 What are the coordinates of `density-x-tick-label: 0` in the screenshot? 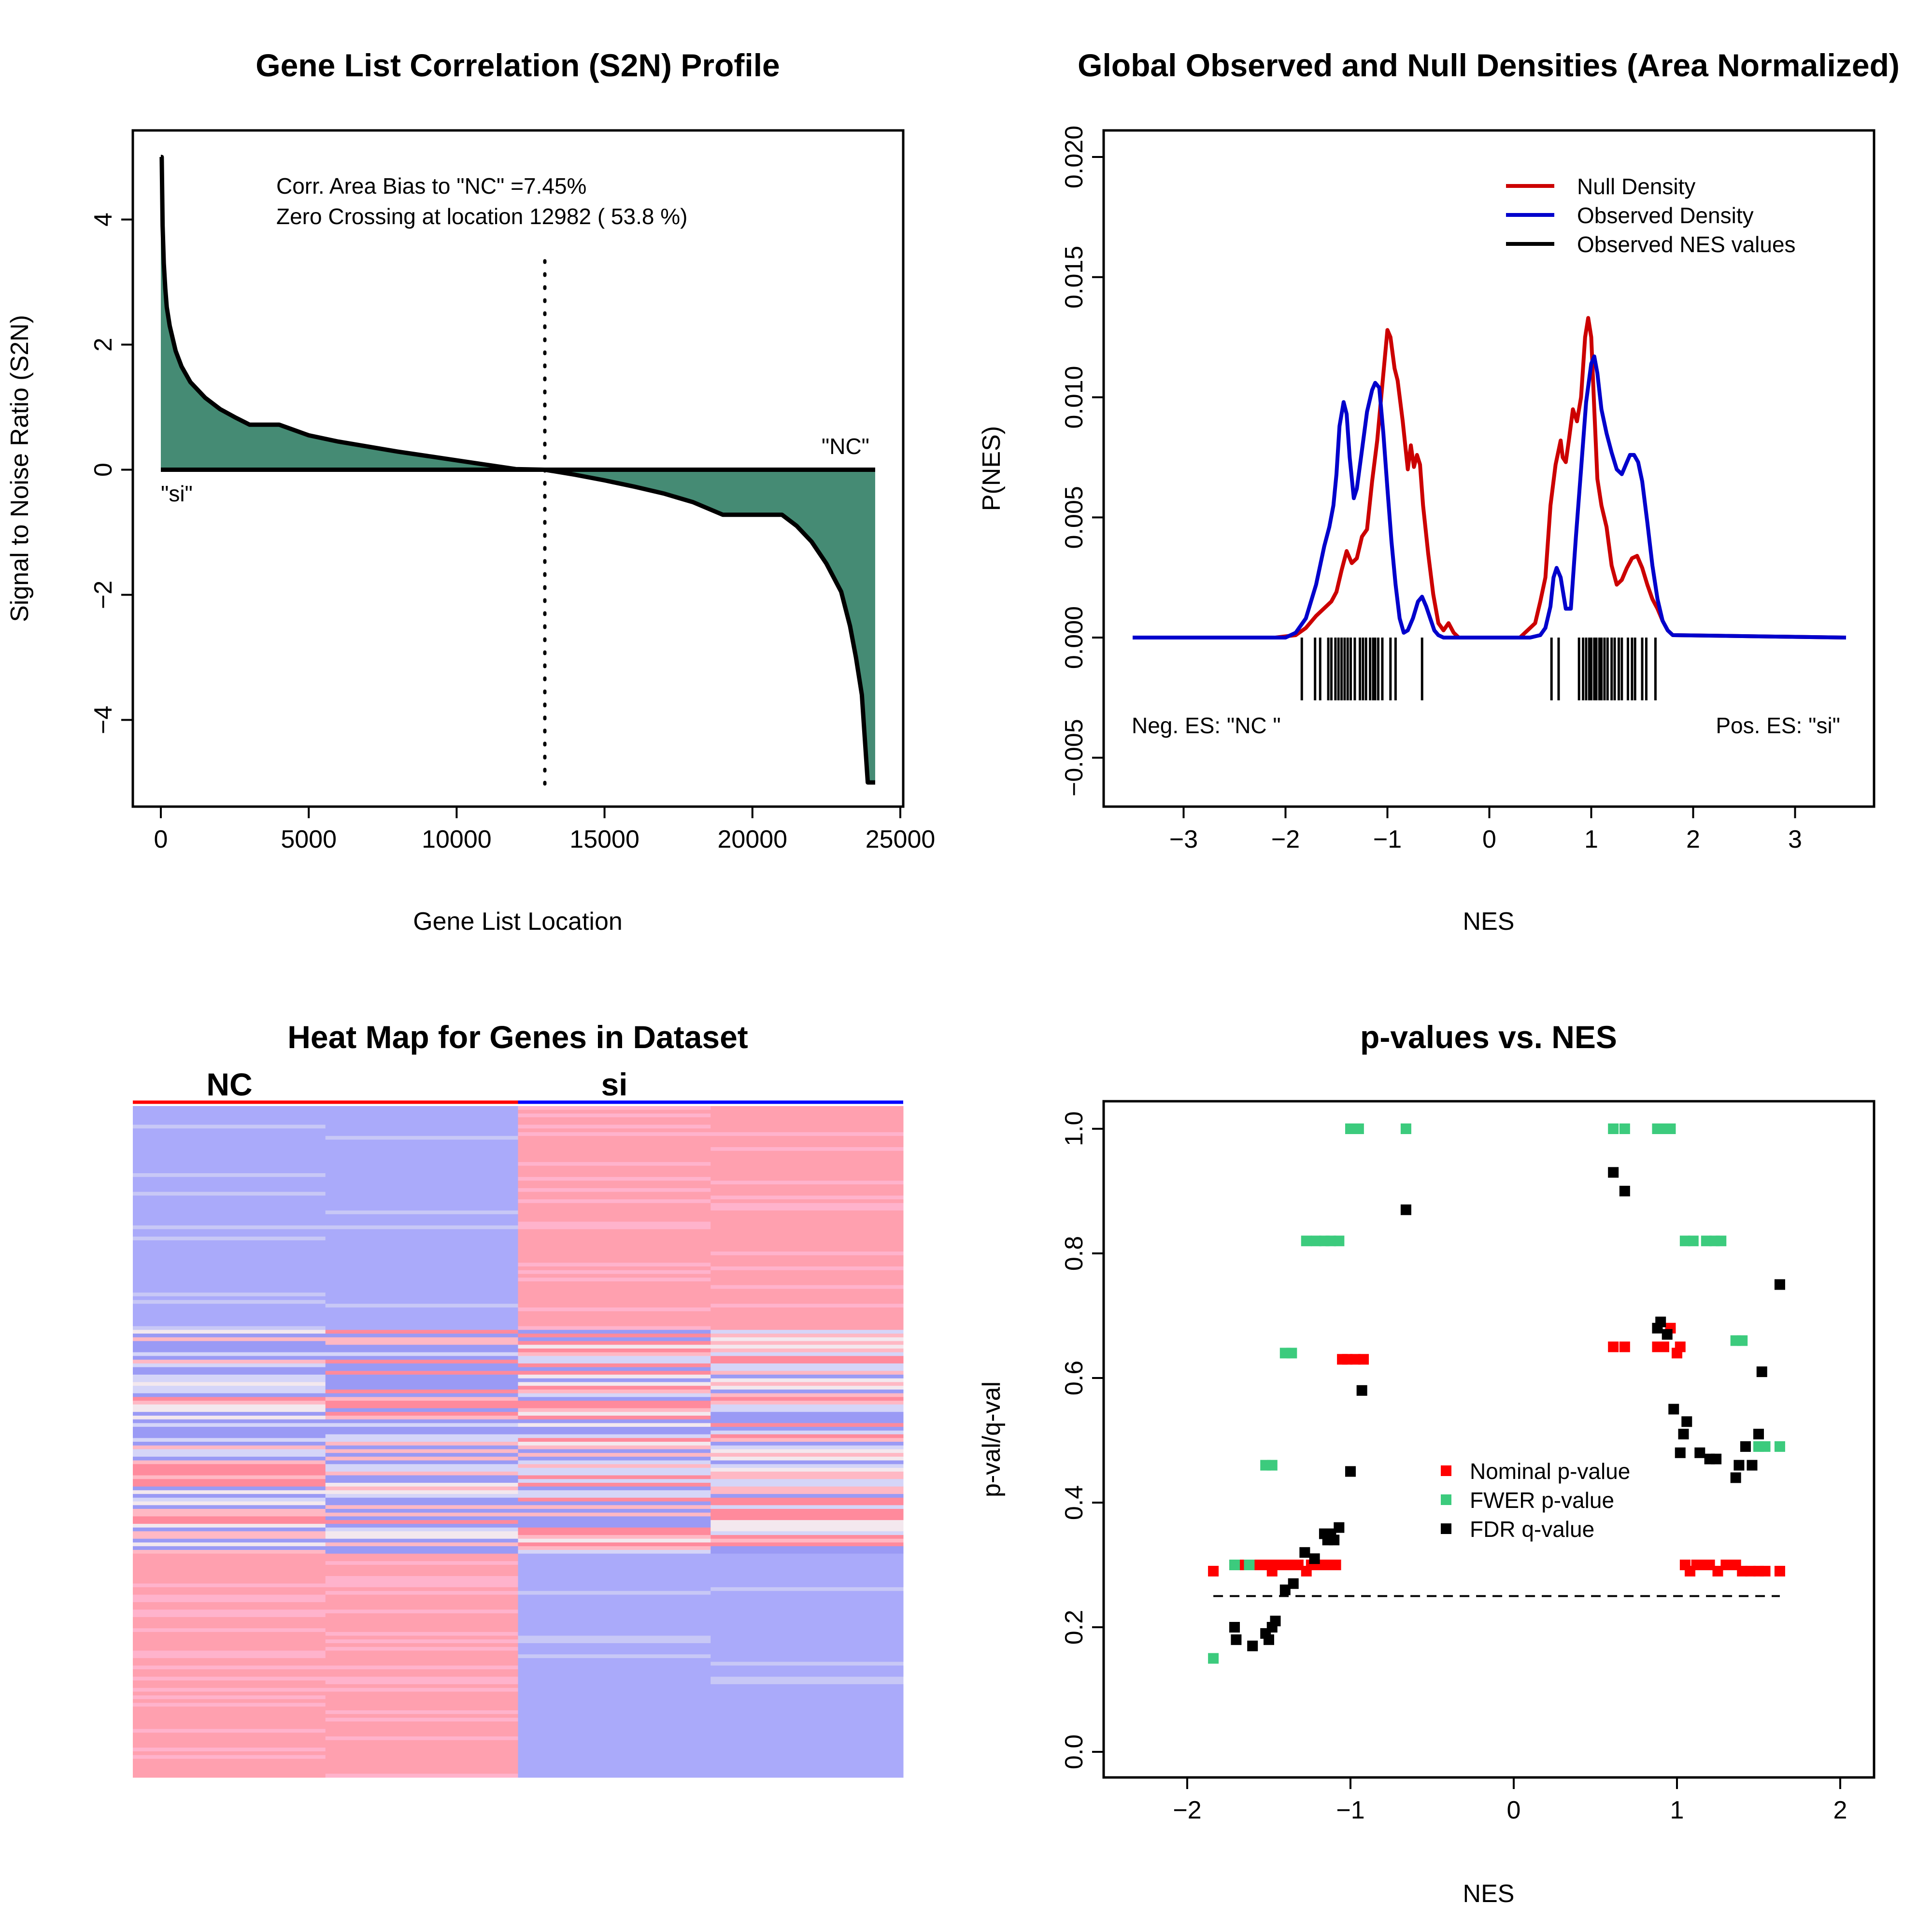 It's located at (1489, 839).